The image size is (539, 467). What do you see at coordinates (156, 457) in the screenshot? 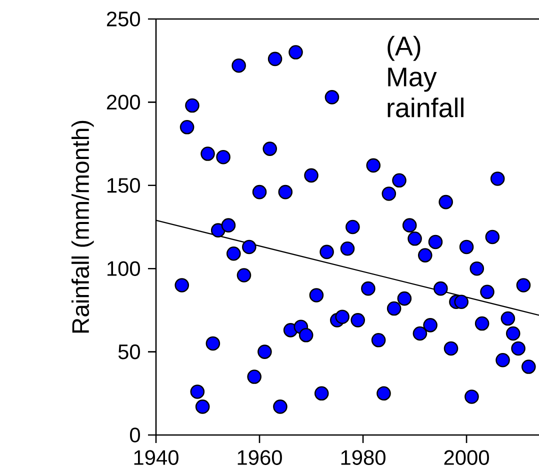
I see `x-tick-label: 1940` at bounding box center [156, 457].